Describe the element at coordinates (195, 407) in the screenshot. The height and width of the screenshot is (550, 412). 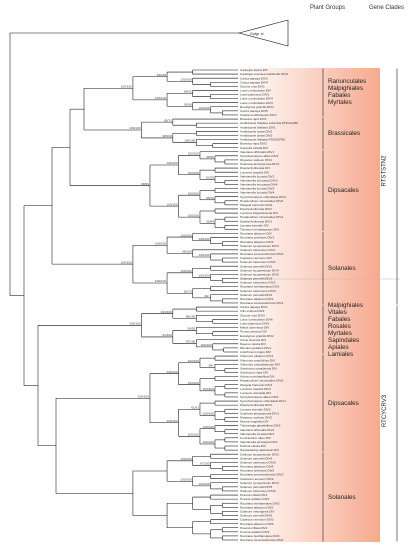
I see `bootstrap-value: 61/51` at that location.